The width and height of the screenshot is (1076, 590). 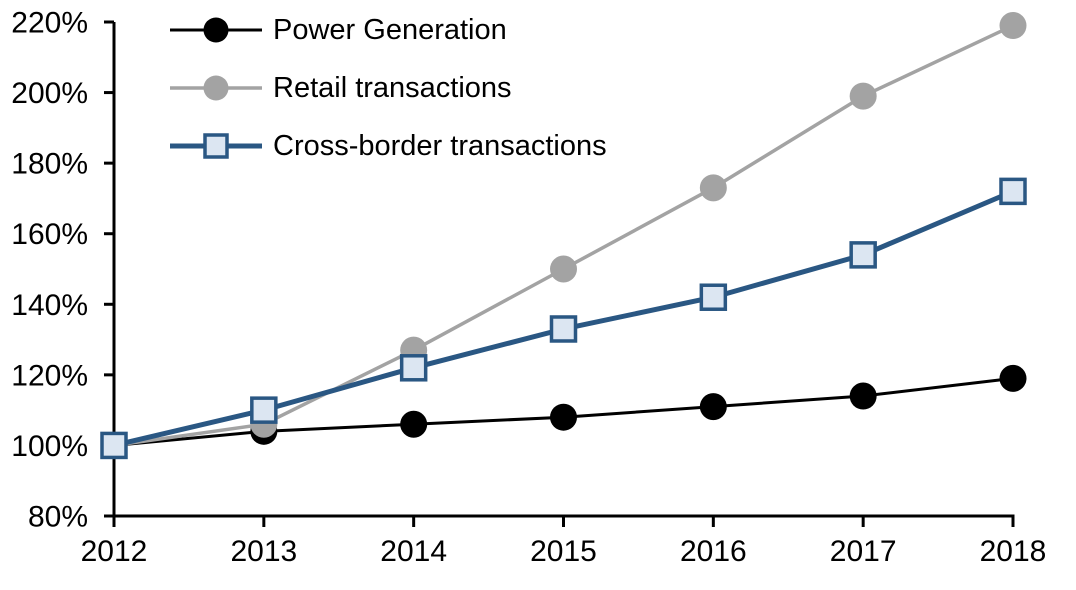 I want to click on legend-item-power-generation: Power Generation, so click(x=388, y=30).